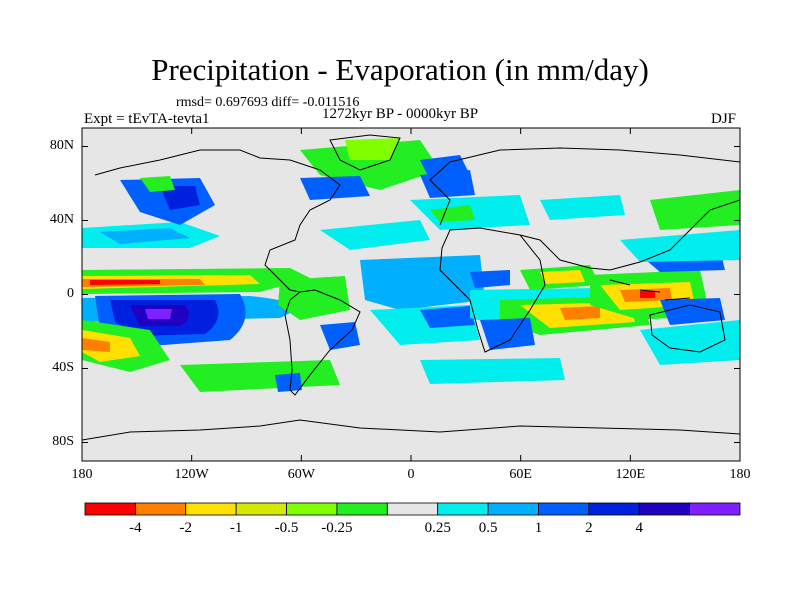 The height and width of the screenshot is (600, 800). I want to click on season-label: DJF, so click(724, 119).